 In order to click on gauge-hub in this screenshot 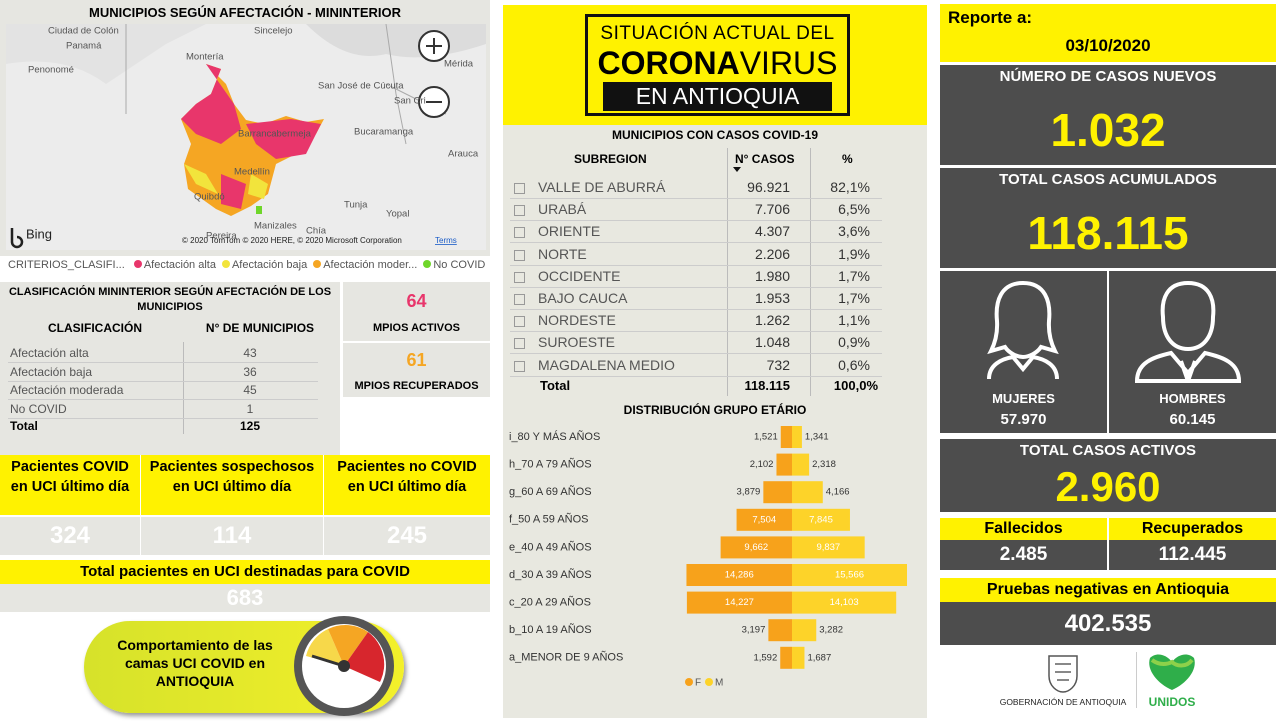, I will do `click(344, 666)`.